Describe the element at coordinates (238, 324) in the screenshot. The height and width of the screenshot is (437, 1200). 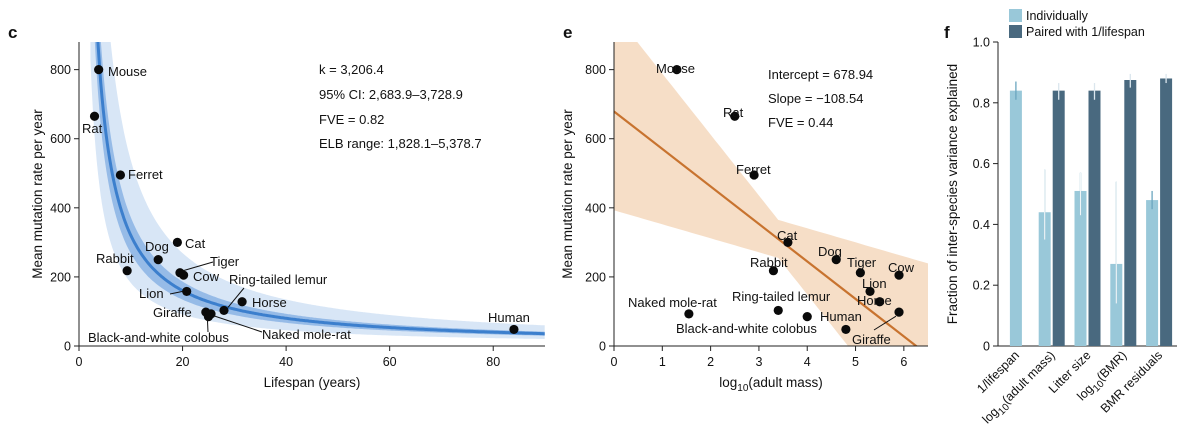
I see `leader-naked-mole-rat` at that location.